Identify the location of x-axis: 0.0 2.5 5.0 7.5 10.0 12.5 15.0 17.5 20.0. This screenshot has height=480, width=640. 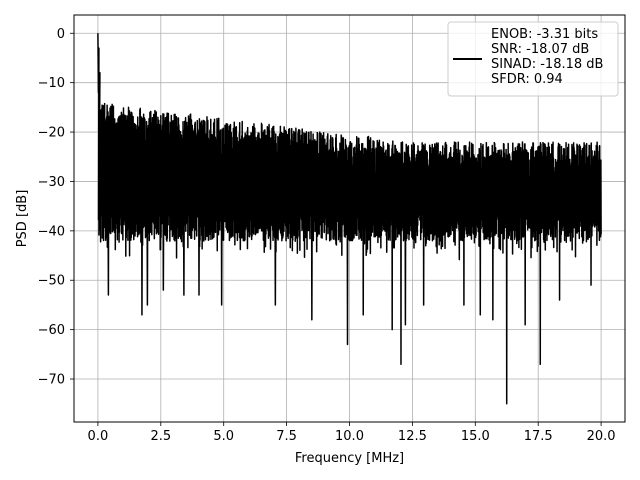
(352, 433).